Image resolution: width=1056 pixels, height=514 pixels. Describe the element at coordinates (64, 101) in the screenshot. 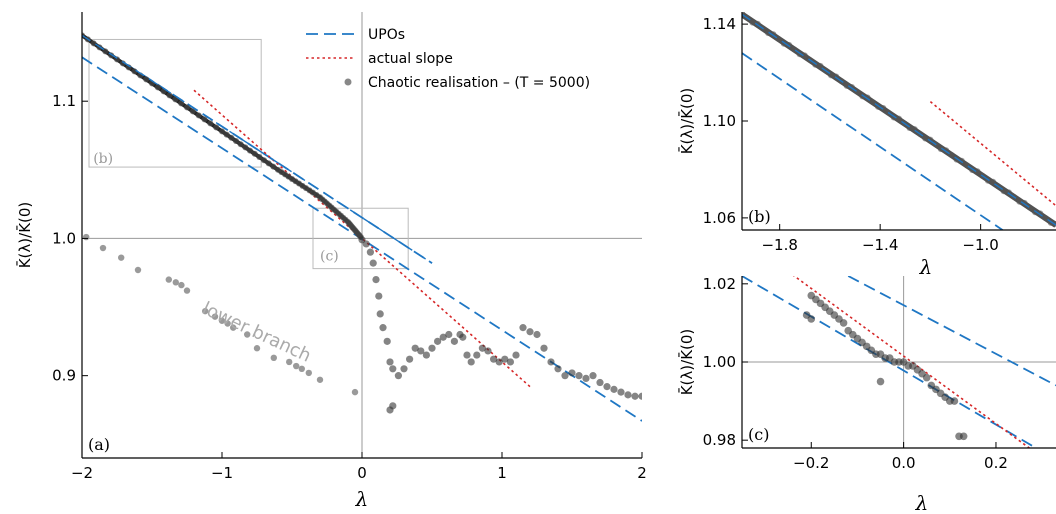

I see `y-tick-label: 1.1` at that location.